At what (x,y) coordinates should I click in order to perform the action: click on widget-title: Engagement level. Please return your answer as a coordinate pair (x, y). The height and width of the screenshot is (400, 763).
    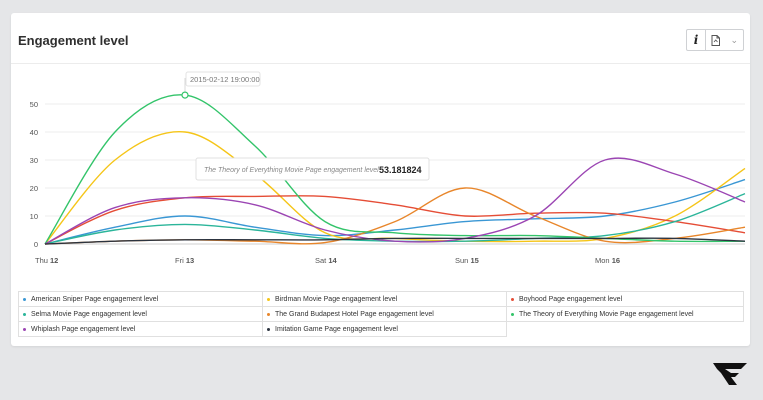
    Looking at the image, I should click on (73, 40).